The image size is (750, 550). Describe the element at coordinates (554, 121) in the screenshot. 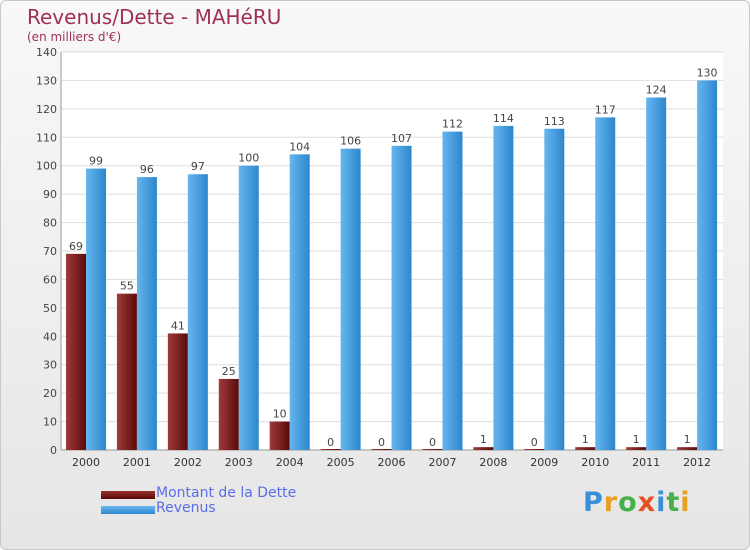

I see `data-label-revenus: 113` at that location.